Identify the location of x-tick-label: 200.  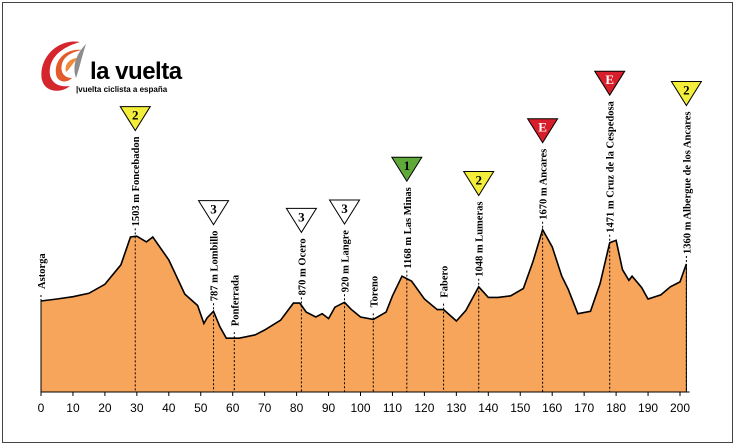
(680, 408).